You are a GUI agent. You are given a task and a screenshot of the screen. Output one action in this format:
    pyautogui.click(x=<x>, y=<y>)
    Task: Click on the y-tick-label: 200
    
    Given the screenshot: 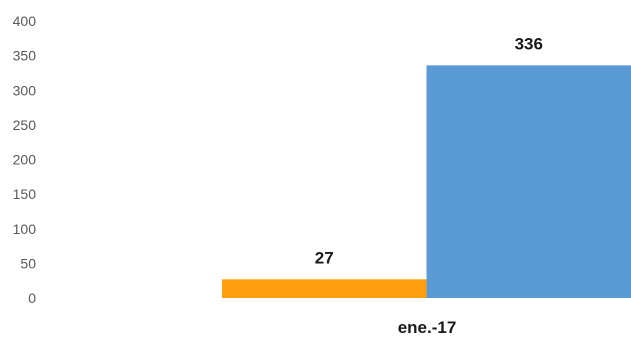 What is the action you would take?
    pyautogui.click(x=25, y=160)
    